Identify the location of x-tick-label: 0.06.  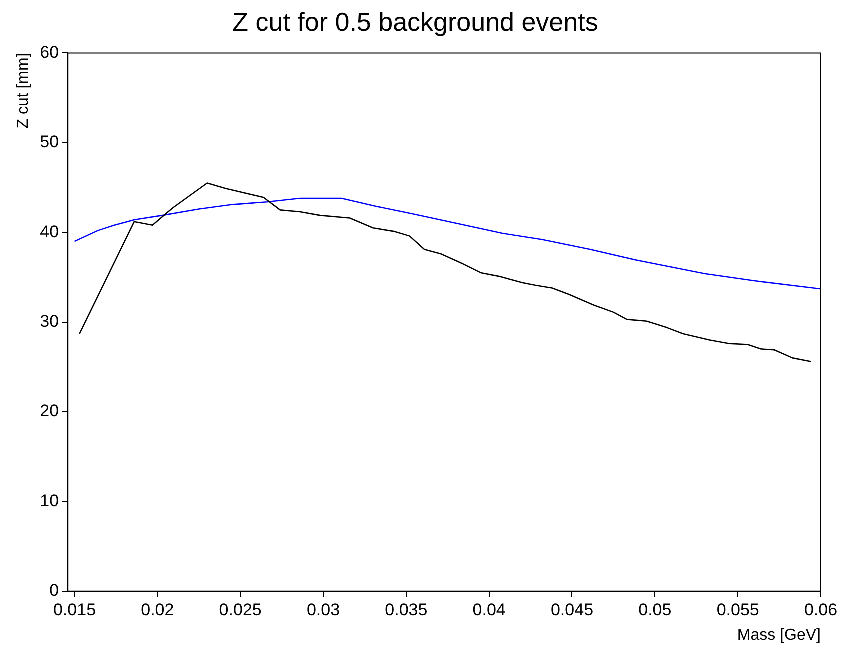
(821, 610).